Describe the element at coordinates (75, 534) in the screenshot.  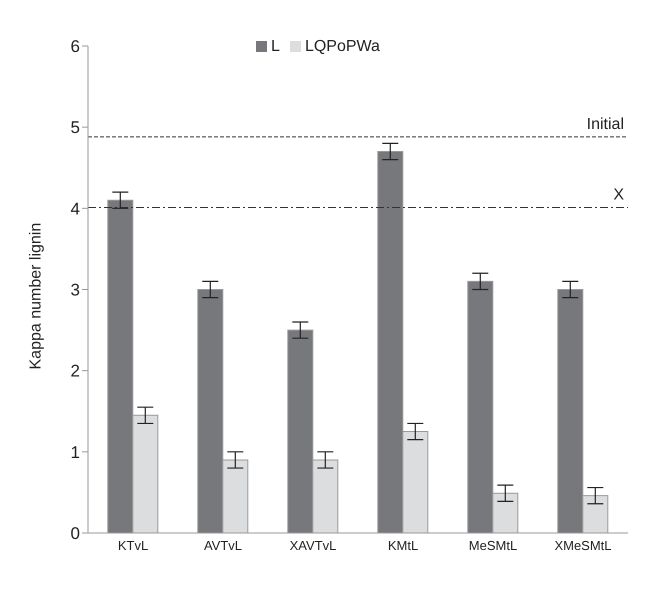
I see `y-tick-label: 0` at that location.